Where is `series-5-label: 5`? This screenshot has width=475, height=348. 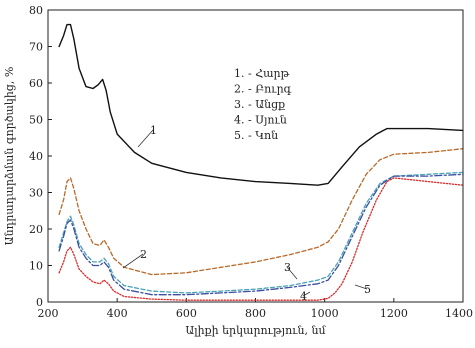 series-5-label: 5 is located at coordinates (367, 289).